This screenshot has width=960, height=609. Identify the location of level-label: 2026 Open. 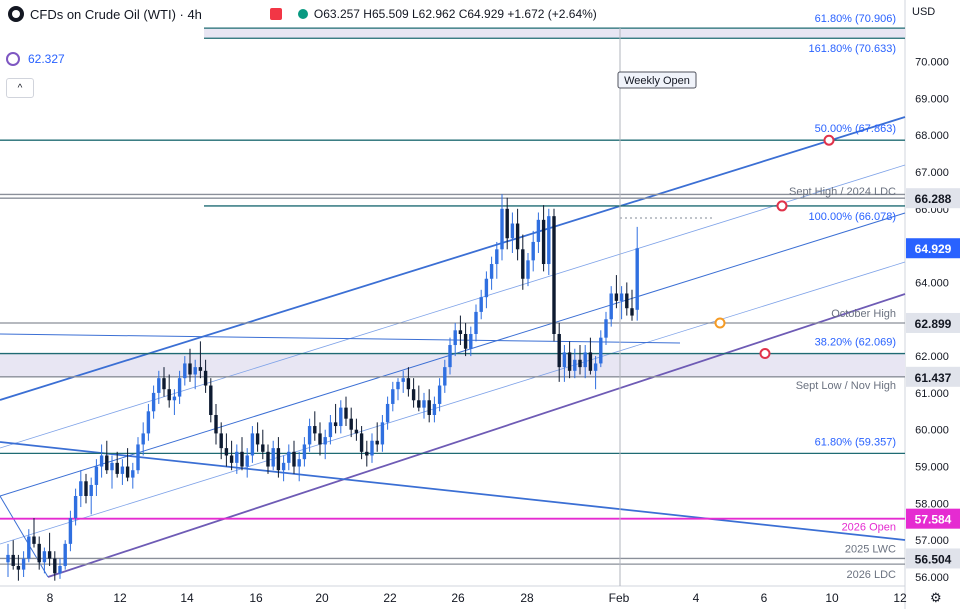
(869, 528).